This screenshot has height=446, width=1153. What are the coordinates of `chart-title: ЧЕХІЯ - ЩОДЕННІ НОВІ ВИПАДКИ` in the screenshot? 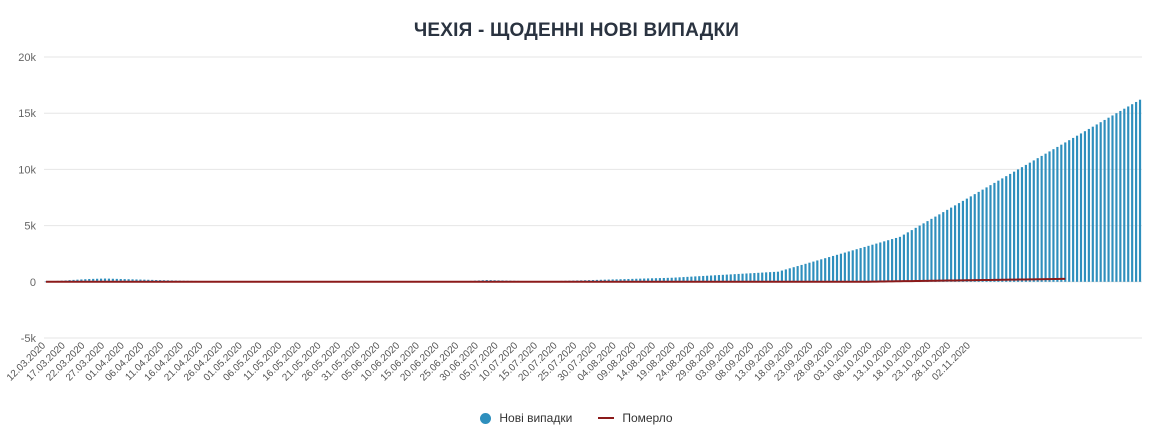 It's located at (576, 30).